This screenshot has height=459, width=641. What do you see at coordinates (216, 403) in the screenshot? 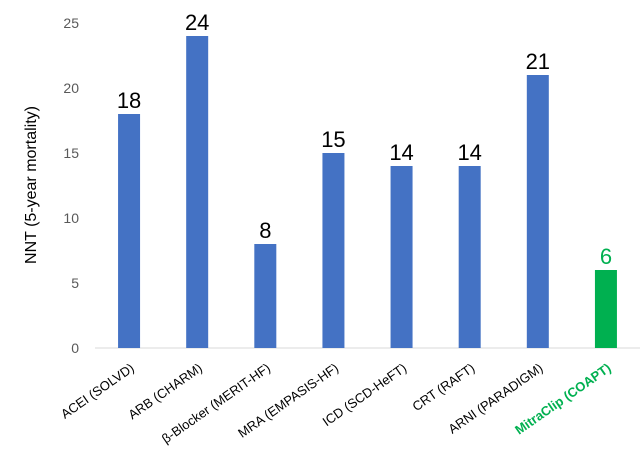
I see `category-label-2: β-Blocker (MERIT-HF)` at bounding box center [216, 403].